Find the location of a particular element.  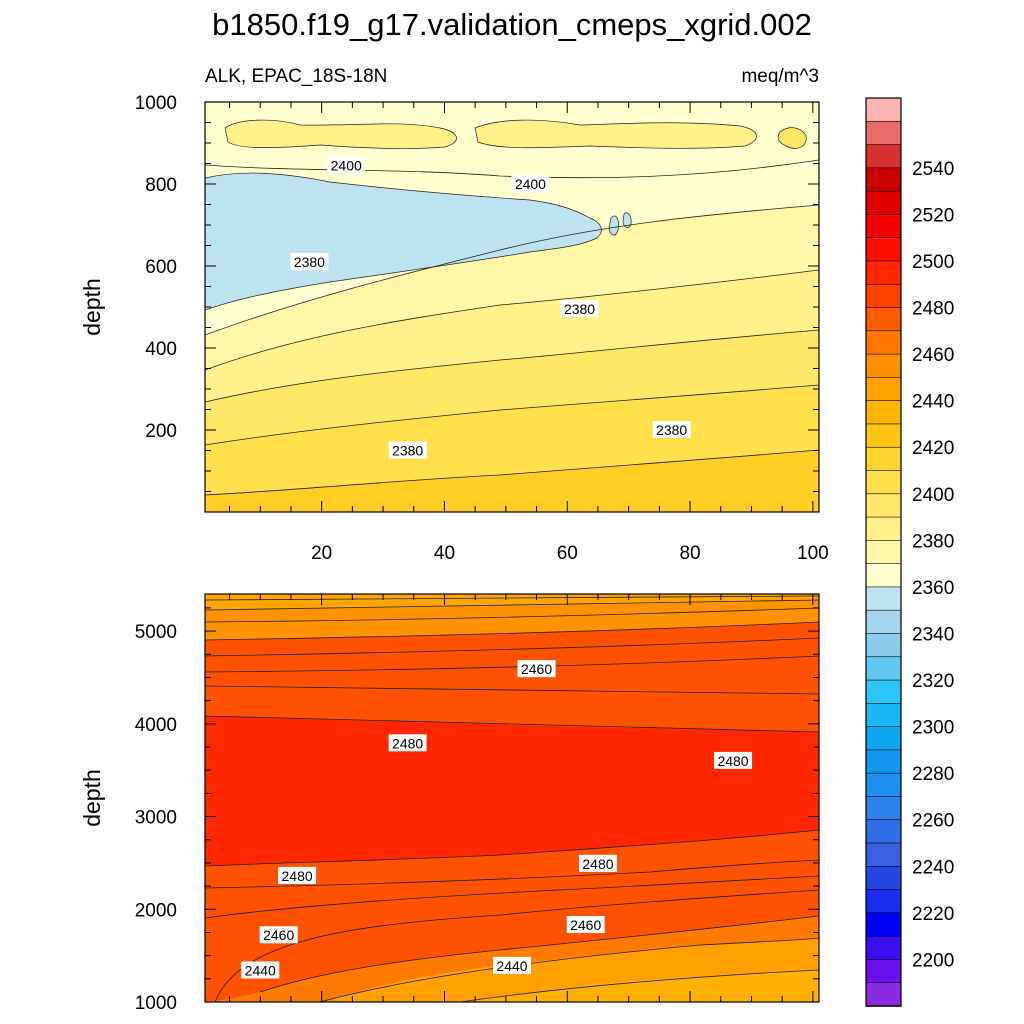

colorbar-swatches is located at coordinates (883, 552).